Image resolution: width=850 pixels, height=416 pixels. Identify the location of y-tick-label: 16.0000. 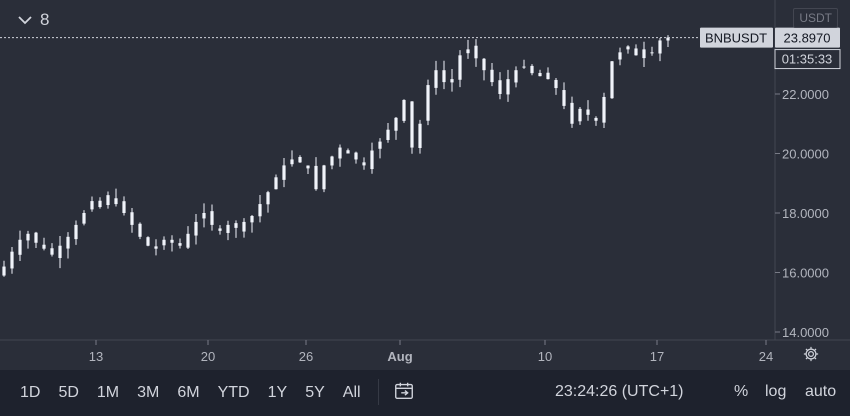
(805, 273).